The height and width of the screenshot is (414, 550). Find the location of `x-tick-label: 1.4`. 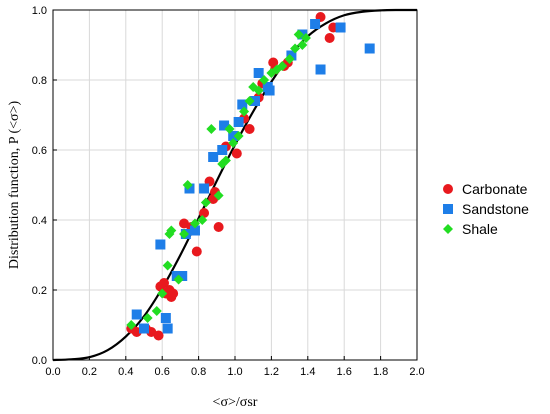

x-tick-label: 1.4 is located at coordinates (307, 372).